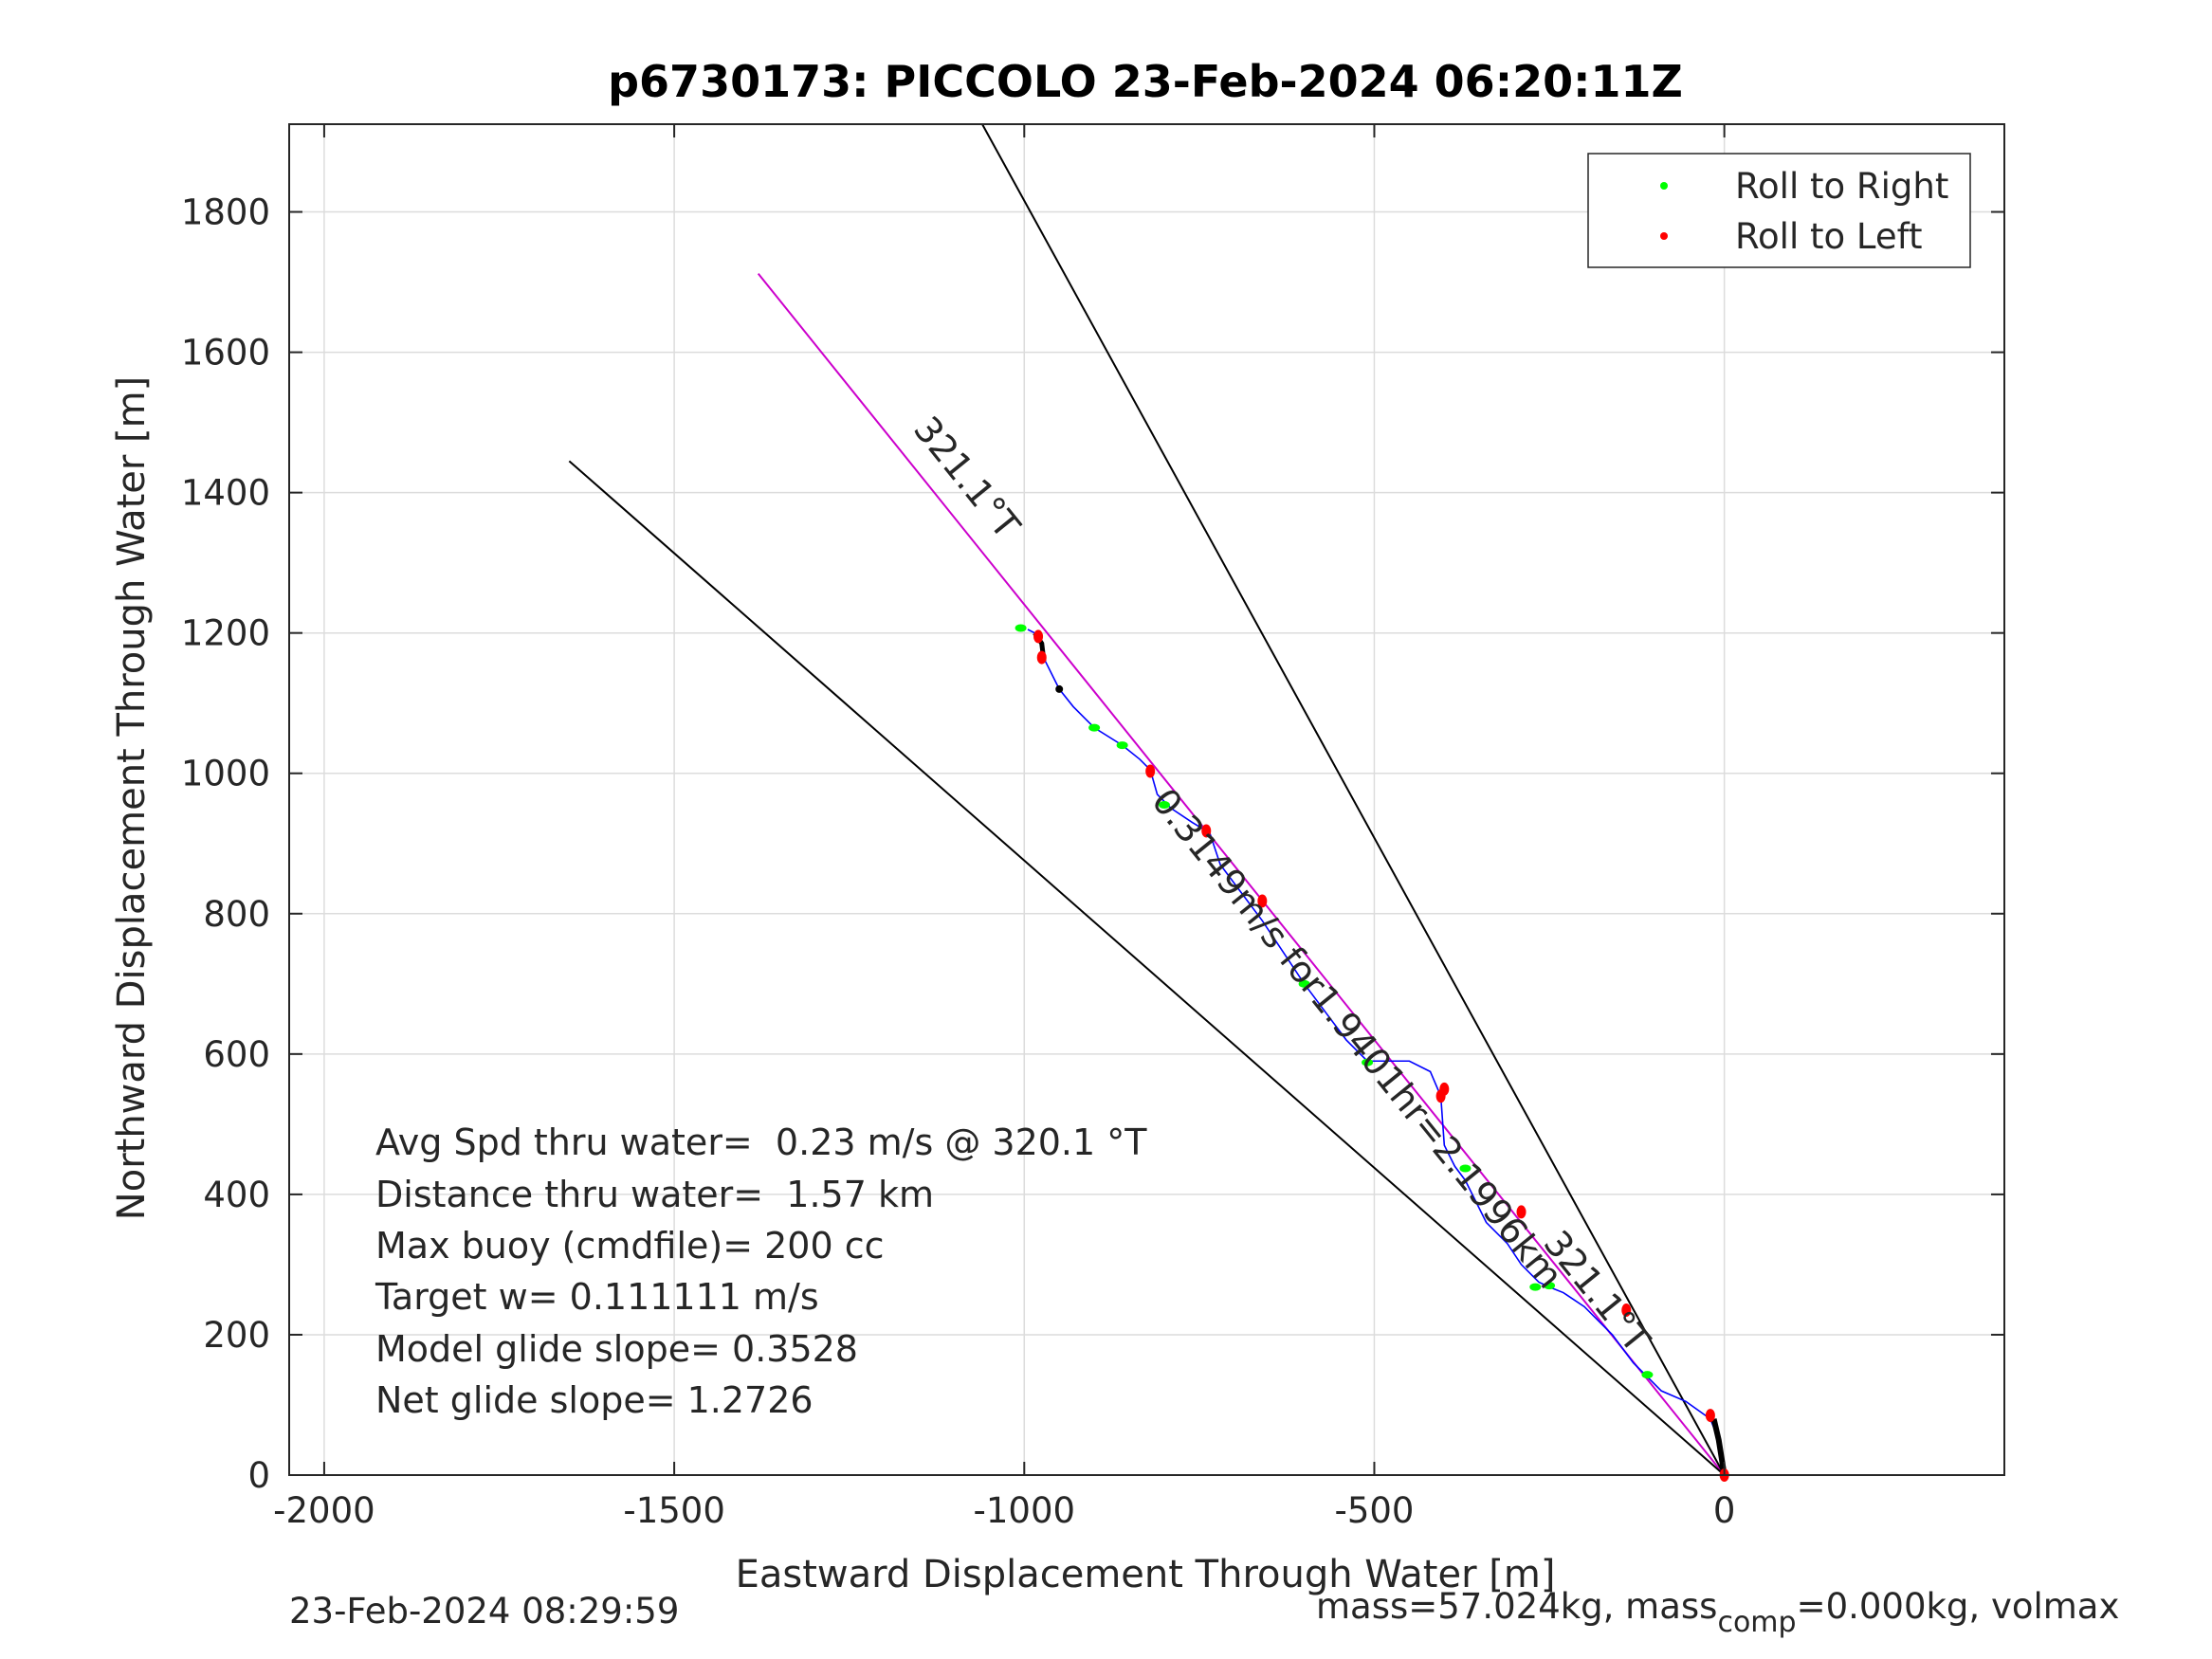 The width and height of the screenshot is (2212, 1659). Describe the element at coordinates (132, 798) in the screenshot. I see `y-axis-label: Northward Displacement Through Water [m]` at that location.